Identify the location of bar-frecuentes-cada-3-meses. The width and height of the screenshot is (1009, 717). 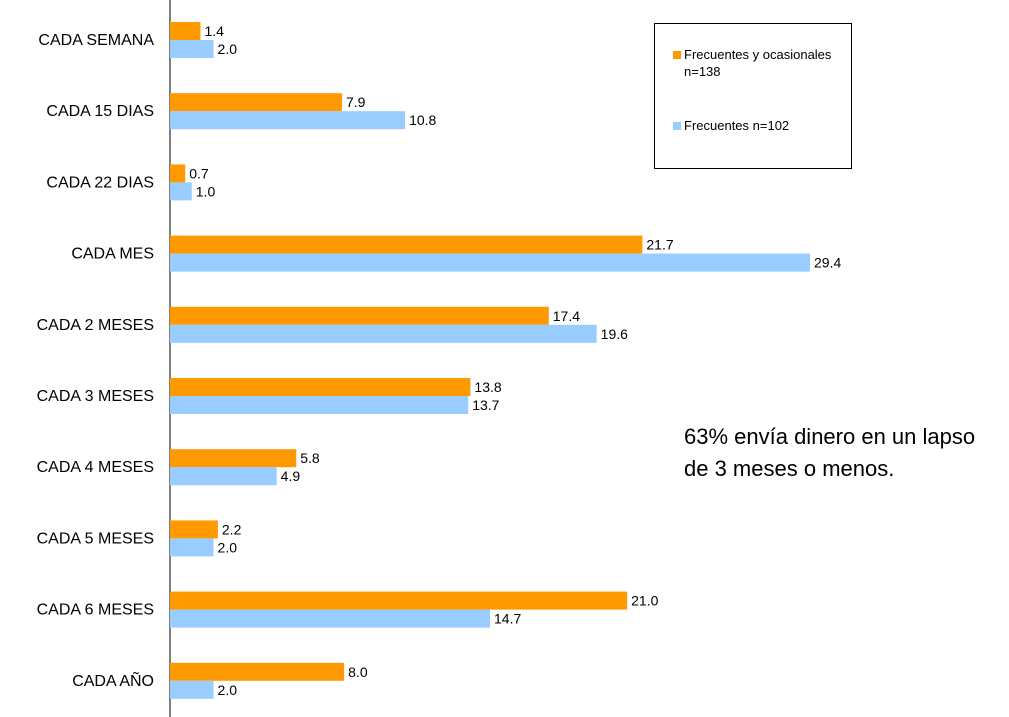
(319, 405).